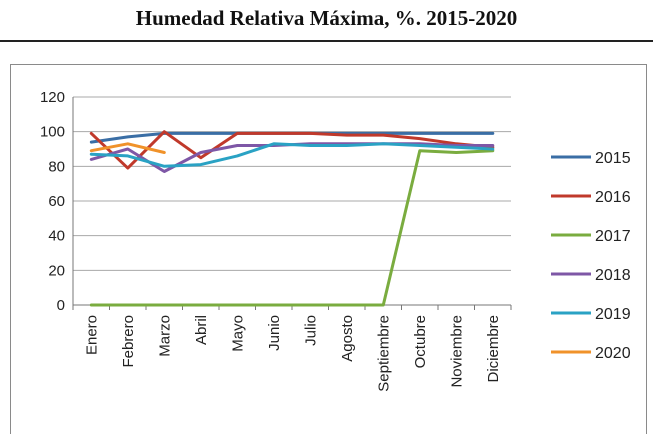 The image size is (653, 434). What do you see at coordinates (613, 197) in the screenshot?
I see `legend-label-2016: 2016` at bounding box center [613, 197].